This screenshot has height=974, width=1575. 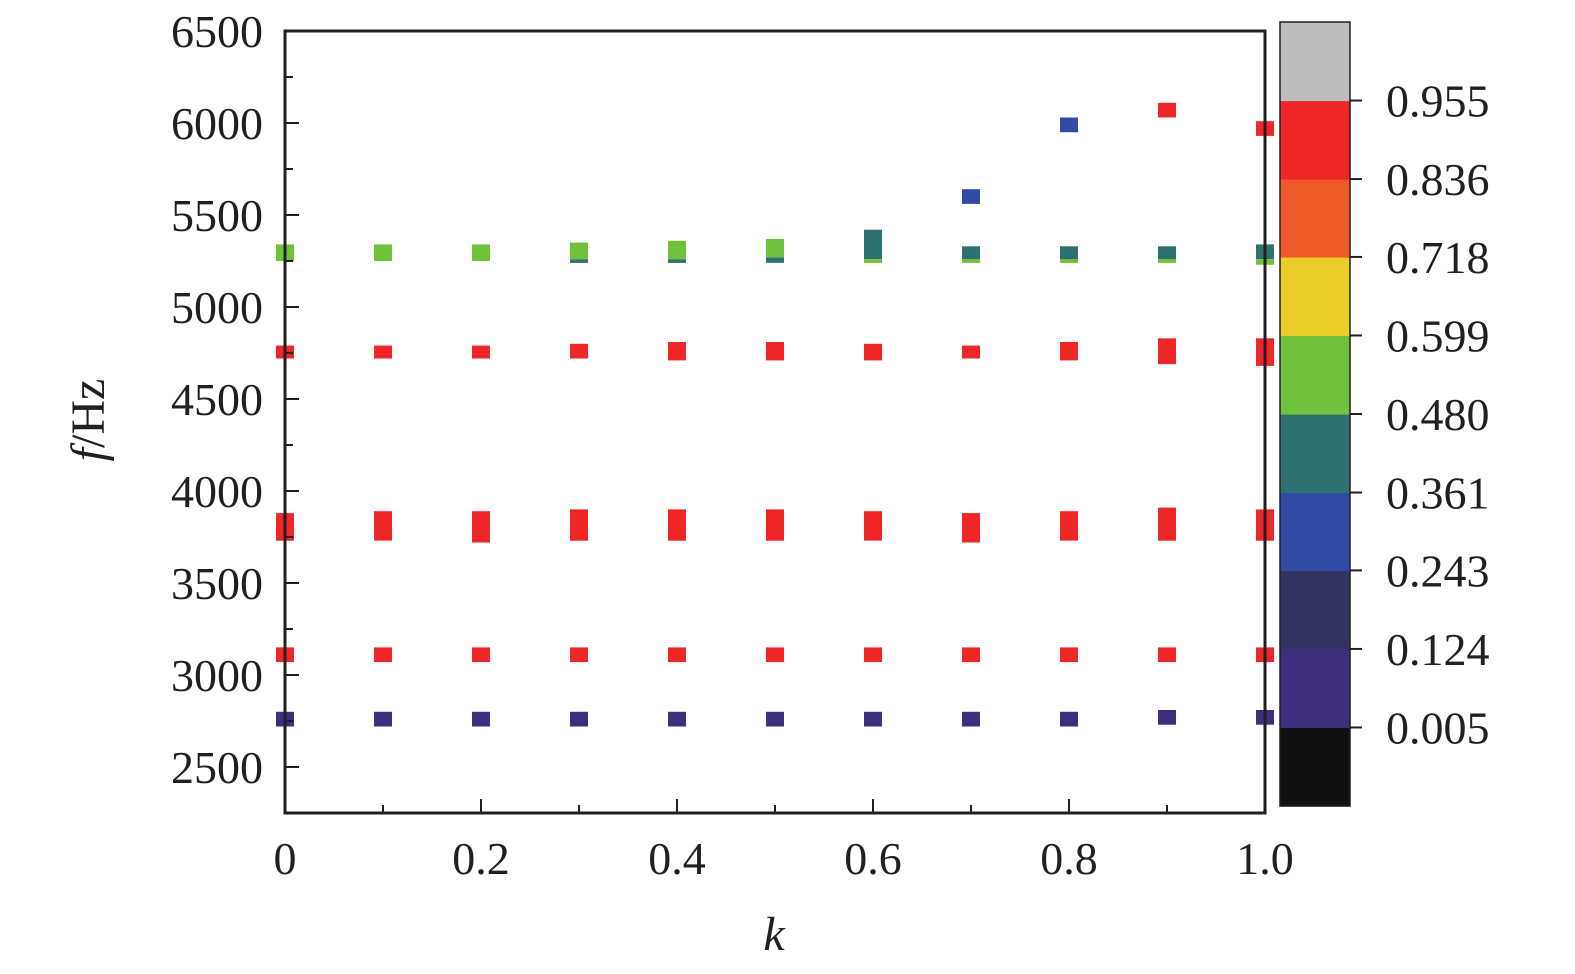 I want to click on y-axis-unit: /Hz, so click(x=88, y=413).